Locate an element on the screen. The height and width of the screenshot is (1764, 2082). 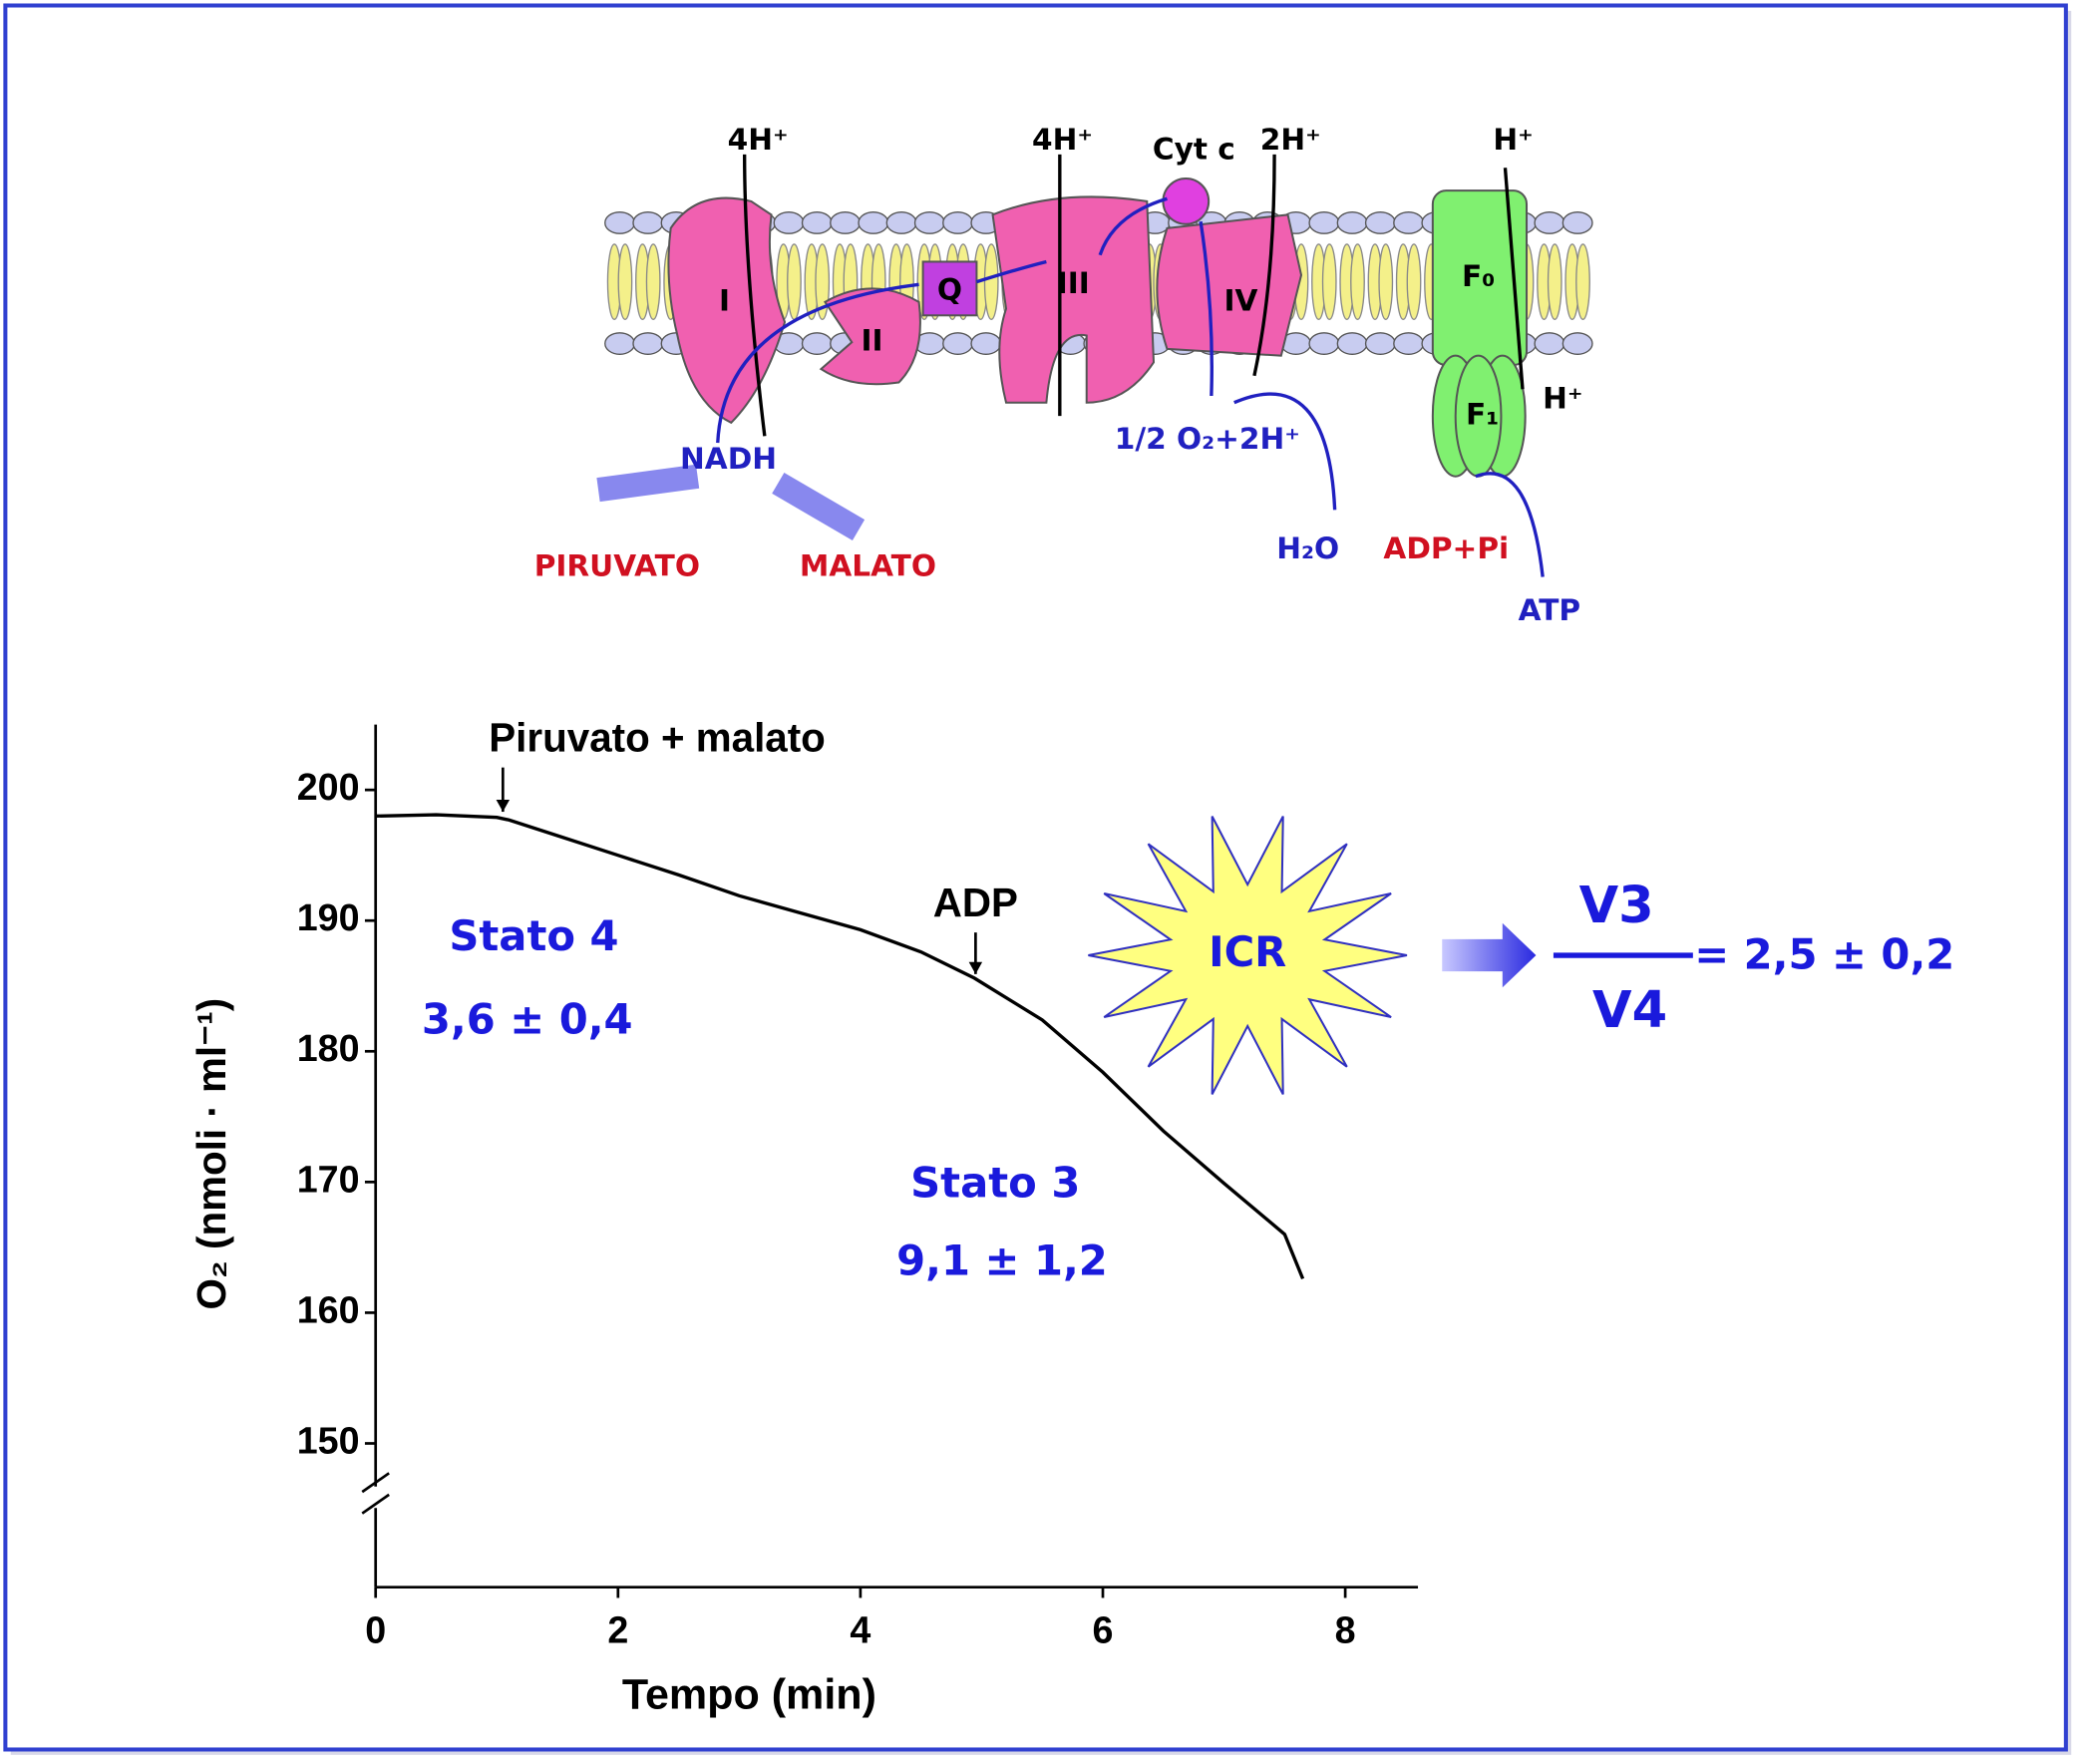
text-label: 9,1 ± 1,2 is located at coordinates (1002, 1259).